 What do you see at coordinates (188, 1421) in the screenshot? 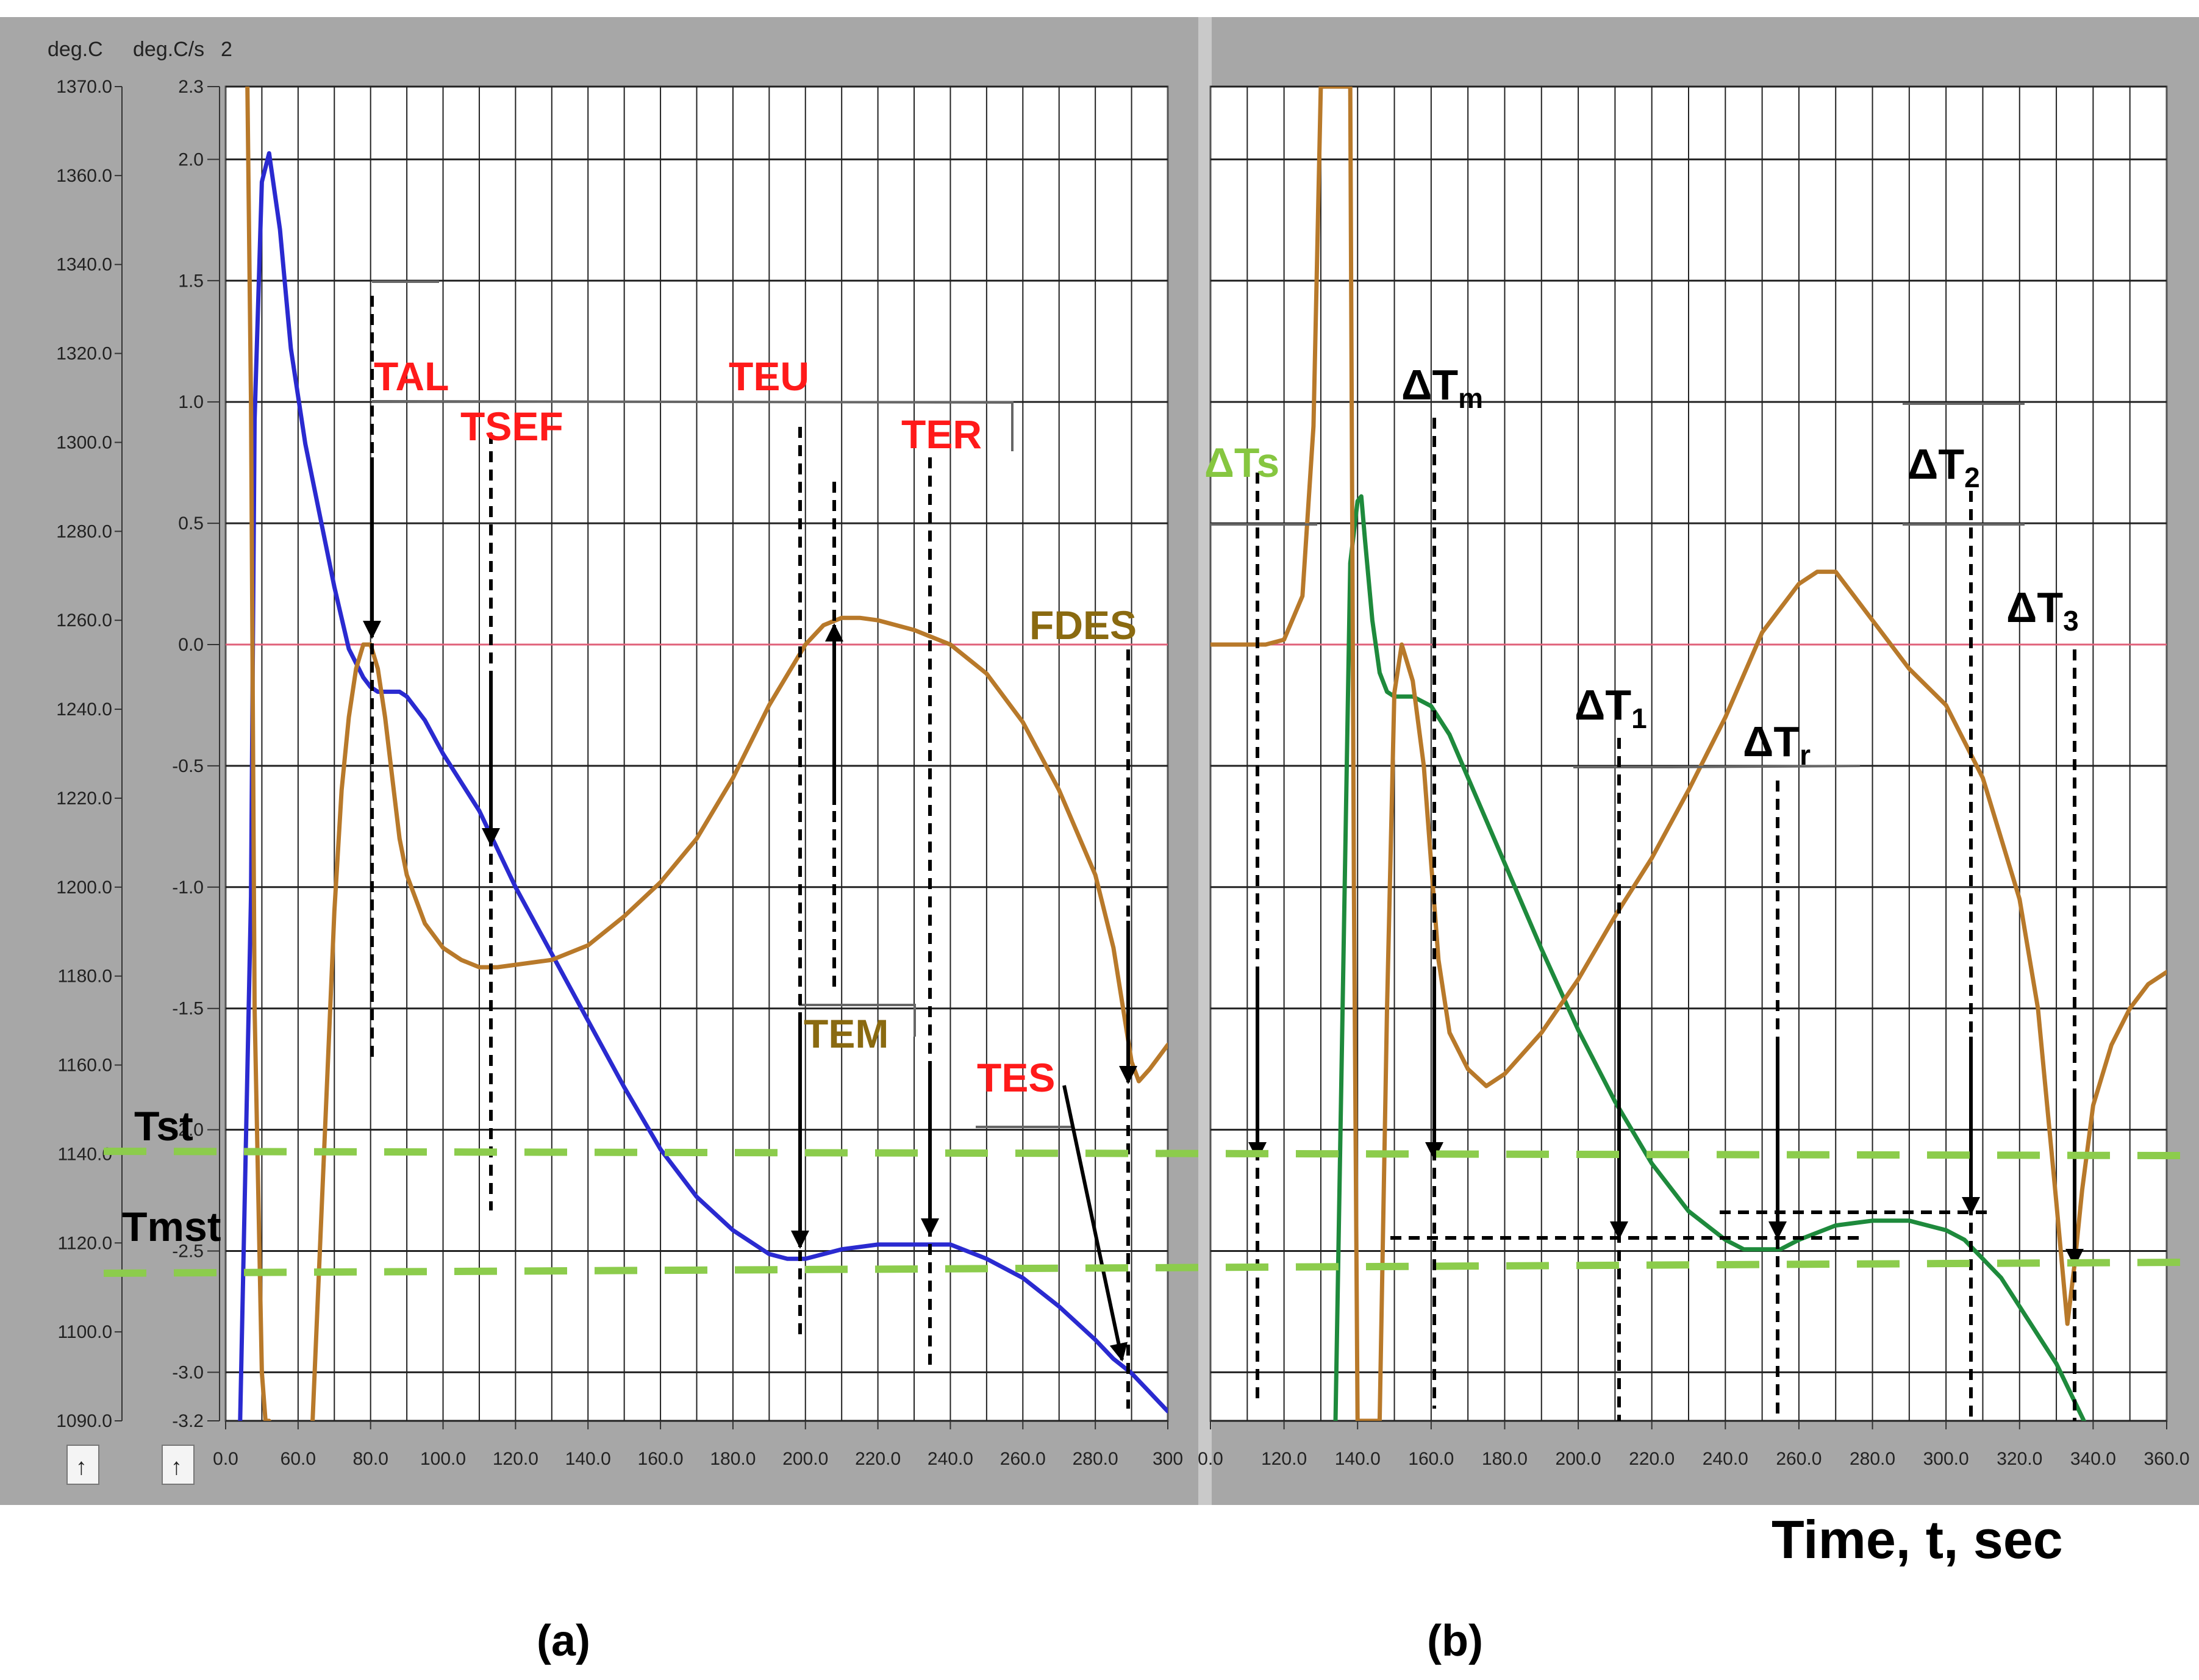
I see `rate-tick-label: -3.2` at bounding box center [188, 1421].